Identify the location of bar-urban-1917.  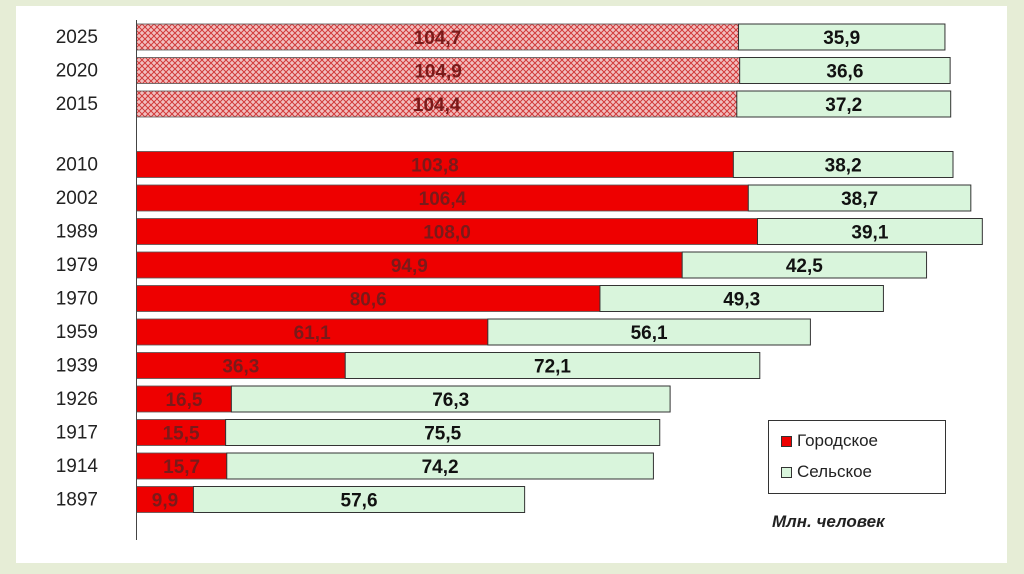
(181, 432).